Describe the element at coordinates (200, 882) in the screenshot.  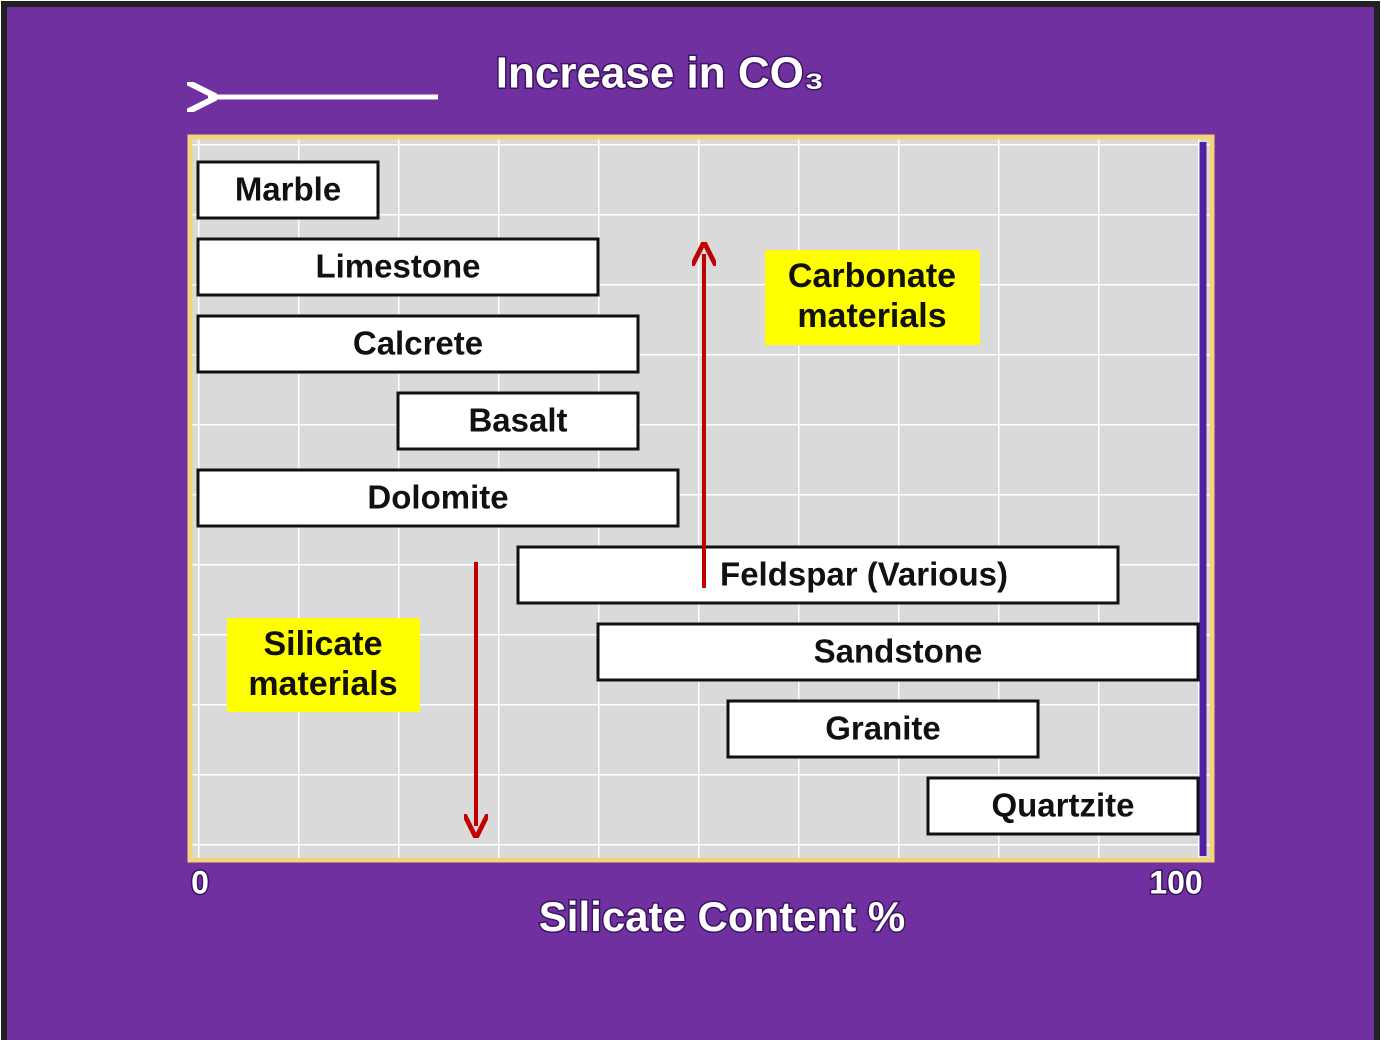
I see `x-tick-label: 0` at that location.